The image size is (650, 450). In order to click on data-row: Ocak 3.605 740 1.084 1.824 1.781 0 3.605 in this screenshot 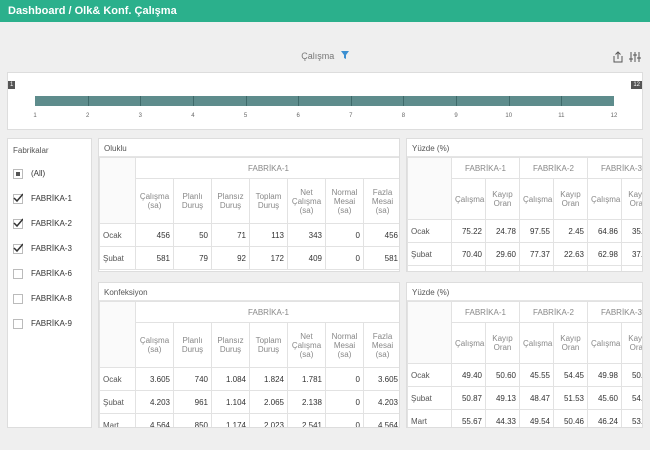, I will do `click(249, 379)`.